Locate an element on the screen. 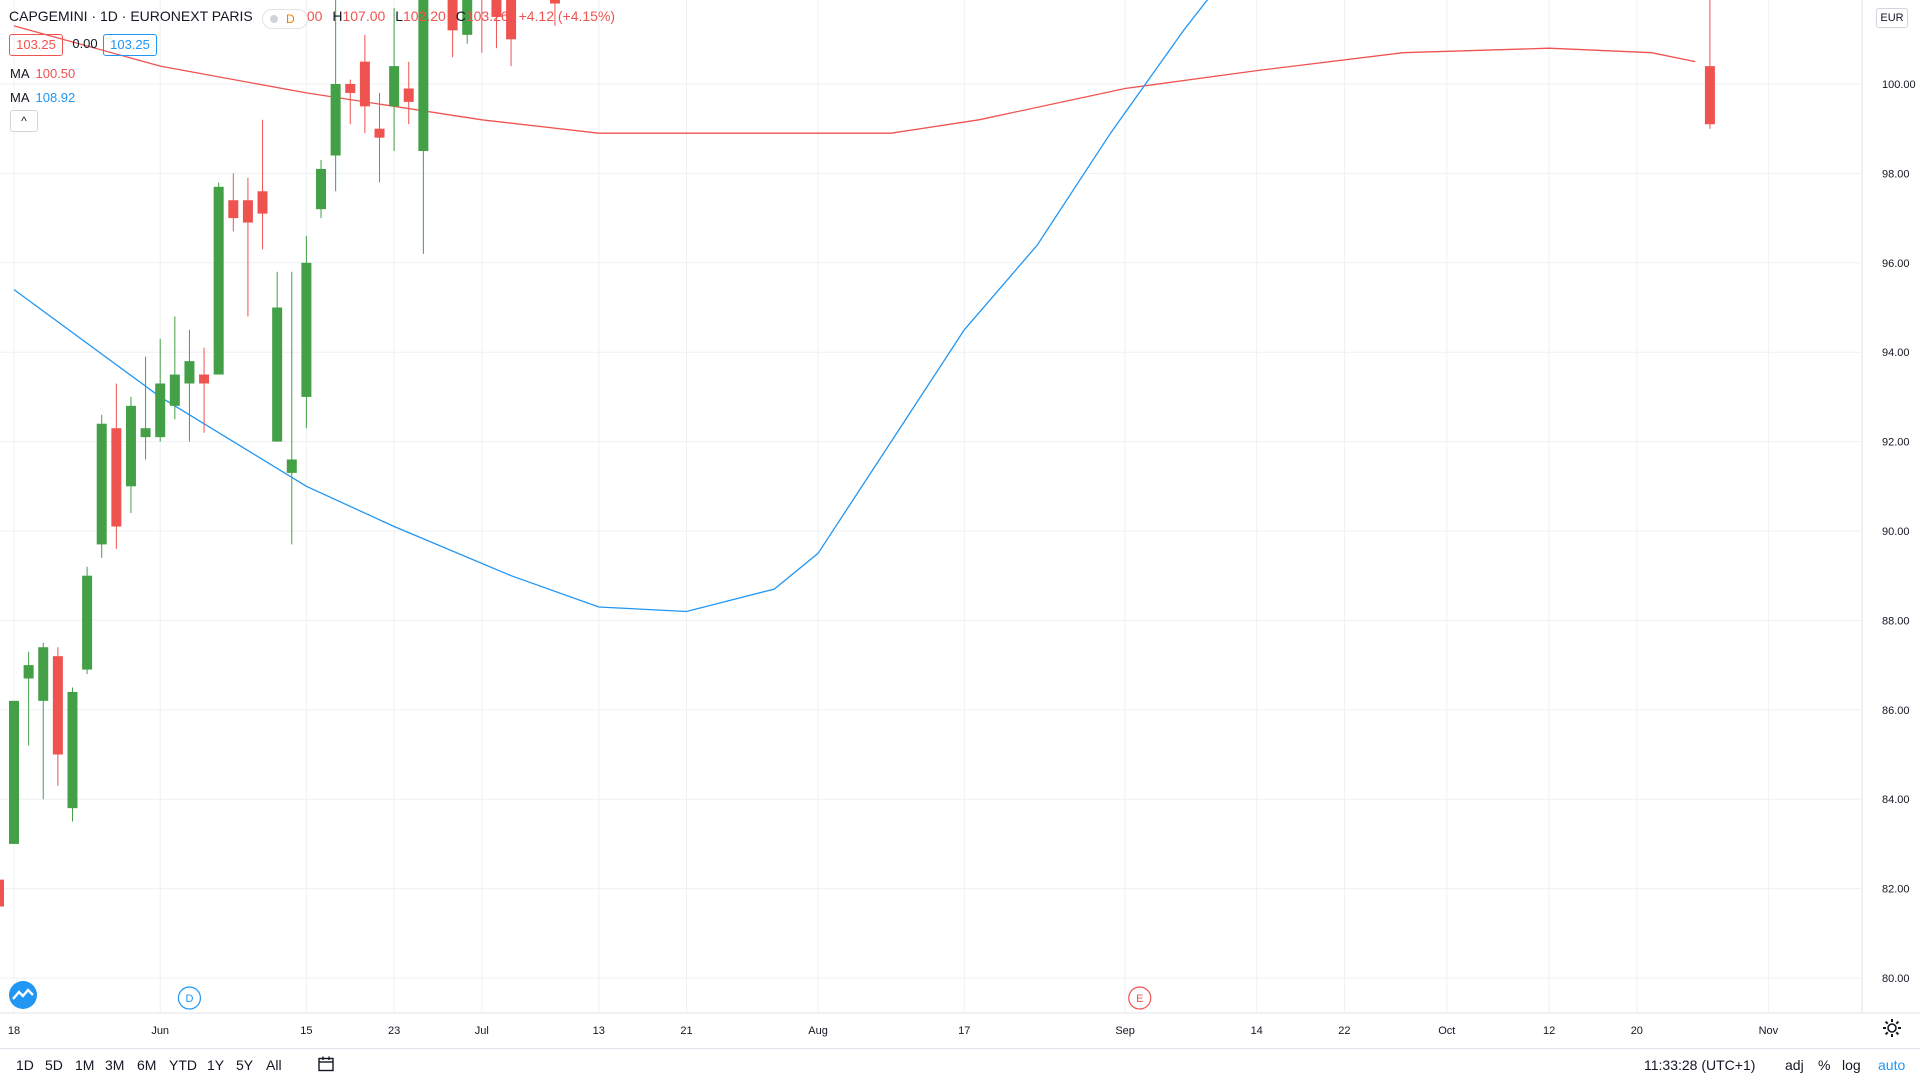  ma-fast-label: MA is located at coordinates (20, 97).